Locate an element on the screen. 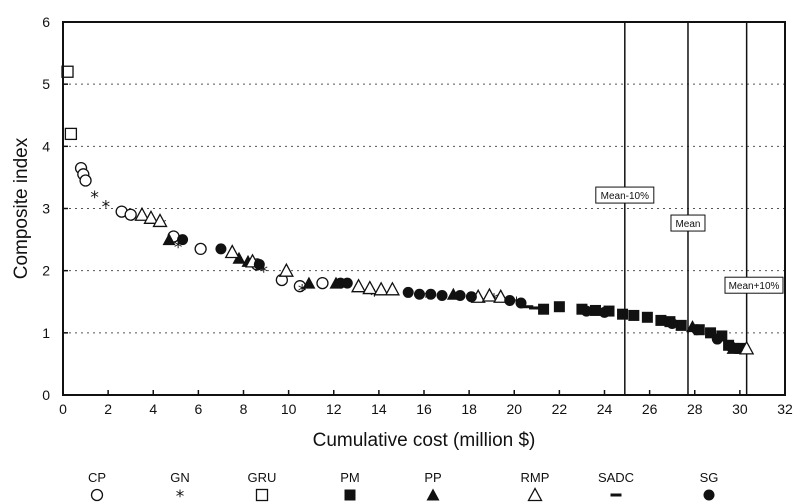 The image size is (796, 502). x-tick-label: 10 is located at coordinates (289, 409).